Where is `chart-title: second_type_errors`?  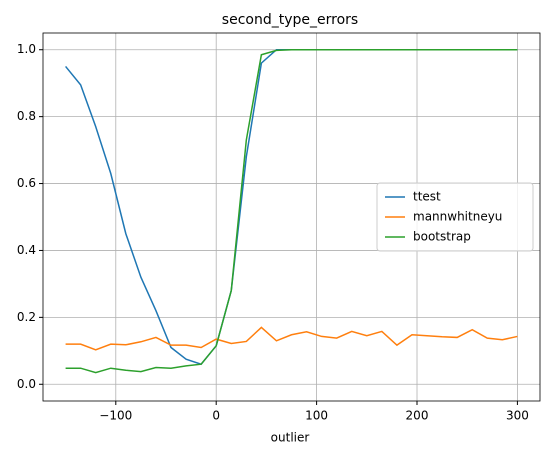
chart-title: second_type_errors is located at coordinates (290, 20).